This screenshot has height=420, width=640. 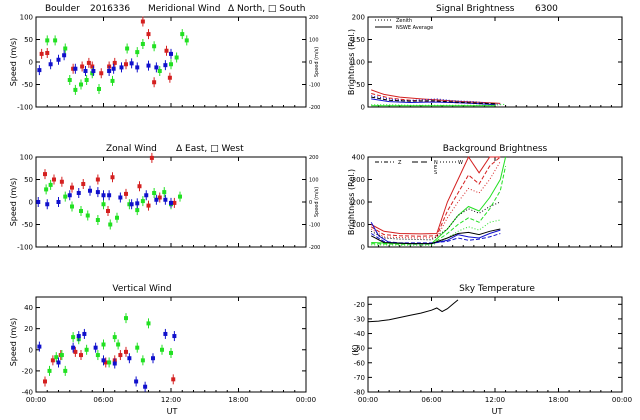 What do you see at coordinates (13, 342) in the screenshot?
I see `vertical-ylabel: Speed (m/s)` at bounding box center [13, 342].